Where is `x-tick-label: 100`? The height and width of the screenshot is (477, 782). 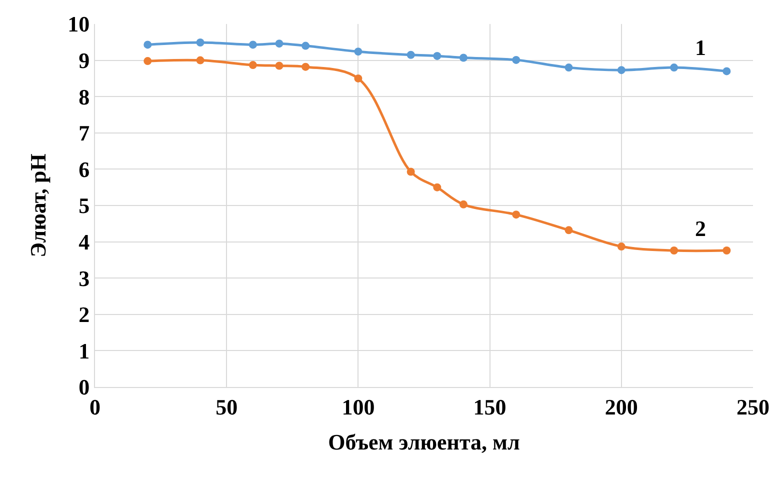 x-tick-label: 100 is located at coordinates (358, 407).